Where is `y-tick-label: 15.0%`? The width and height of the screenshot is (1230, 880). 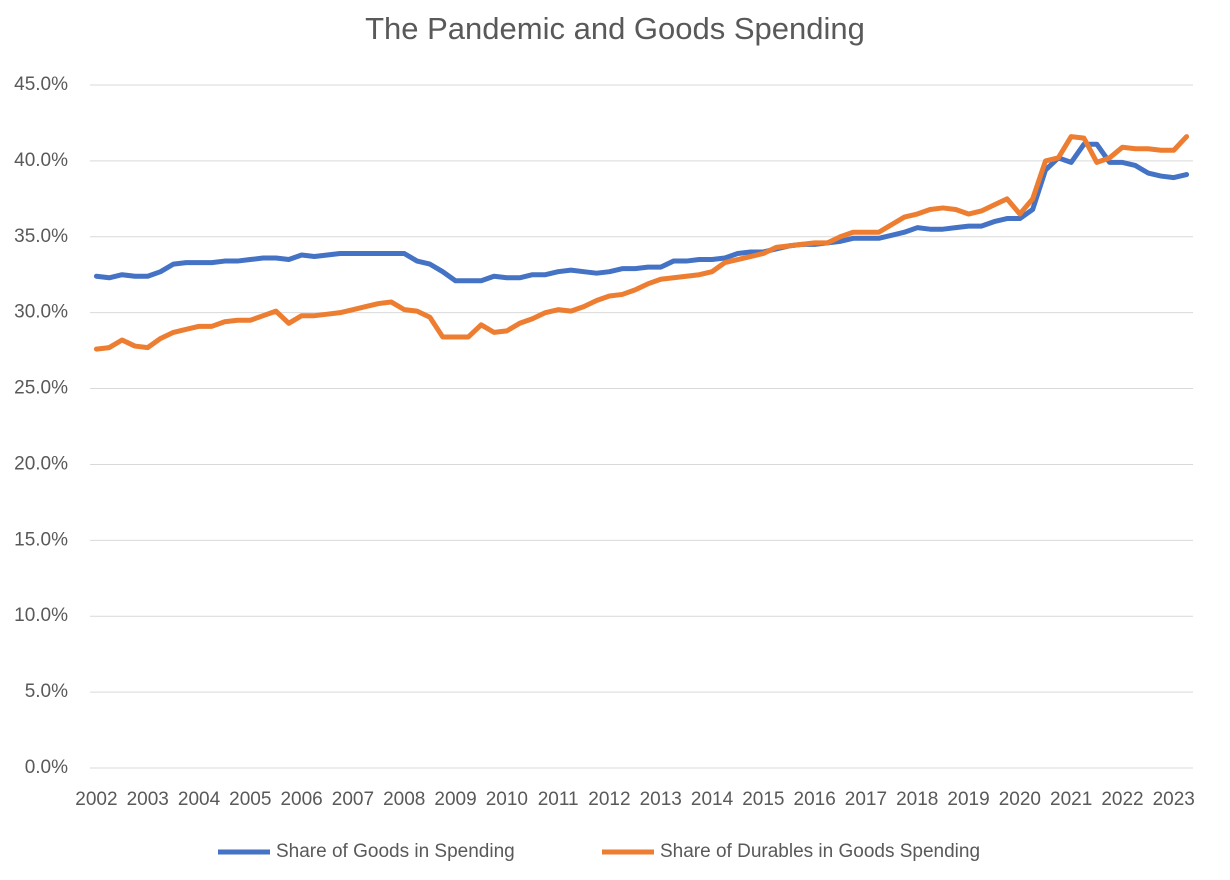 y-tick-label: 15.0% is located at coordinates (41, 539).